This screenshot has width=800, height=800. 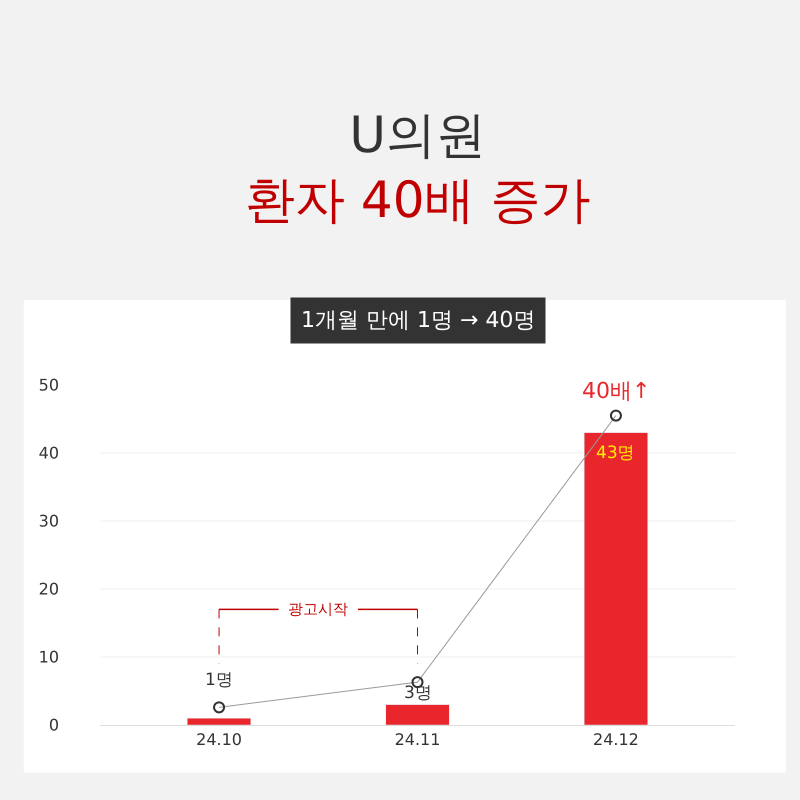 What do you see at coordinates (417, 167) in the screenshot?
I see `chart-title: U의원 환자 40배 증가` at bounding box center [417, 167].